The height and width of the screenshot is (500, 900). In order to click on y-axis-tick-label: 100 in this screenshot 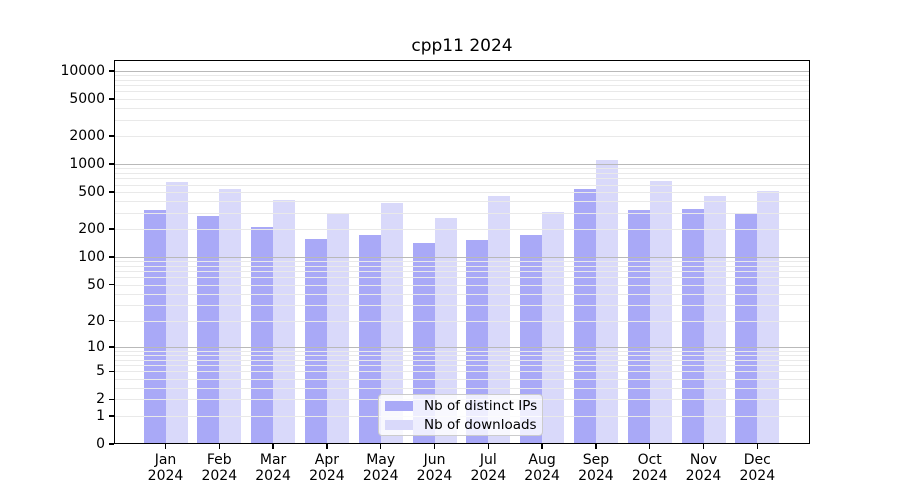, I will do `click(91, 256)`.